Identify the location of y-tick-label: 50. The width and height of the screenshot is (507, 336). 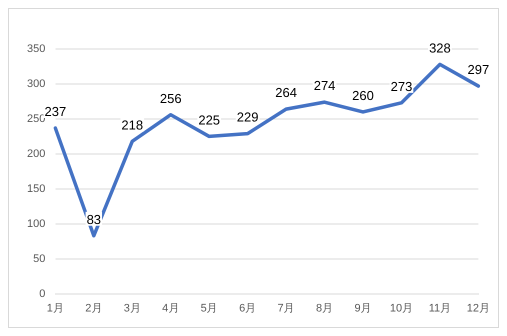
(39, 258).